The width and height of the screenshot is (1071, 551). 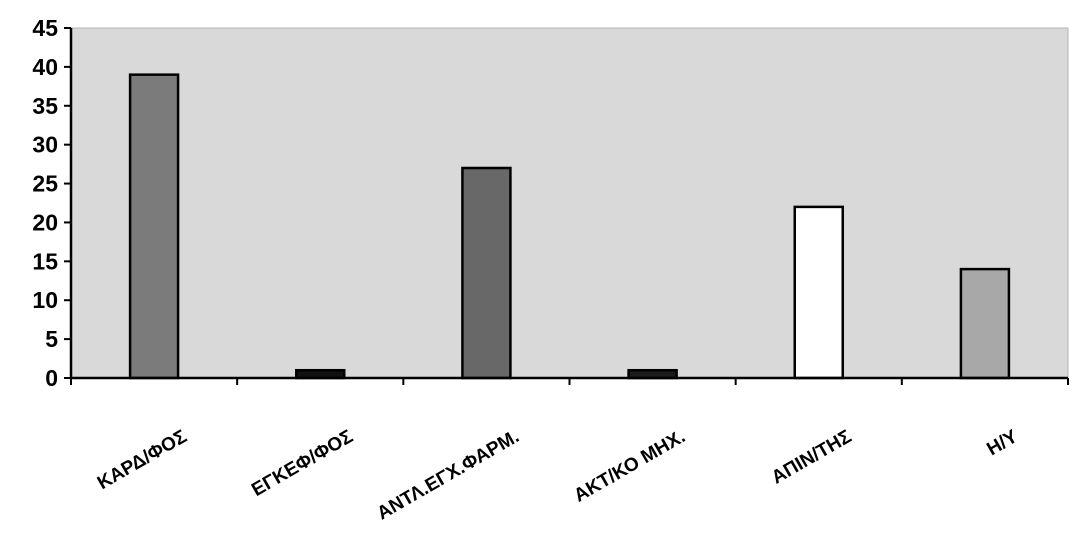 What do you see at coordinates (630, 466) in the screenshot?
I see `x-category-label: ΑΚΤ/ΚΟ ΜΗΧ.` at bounding box center [630, 466].